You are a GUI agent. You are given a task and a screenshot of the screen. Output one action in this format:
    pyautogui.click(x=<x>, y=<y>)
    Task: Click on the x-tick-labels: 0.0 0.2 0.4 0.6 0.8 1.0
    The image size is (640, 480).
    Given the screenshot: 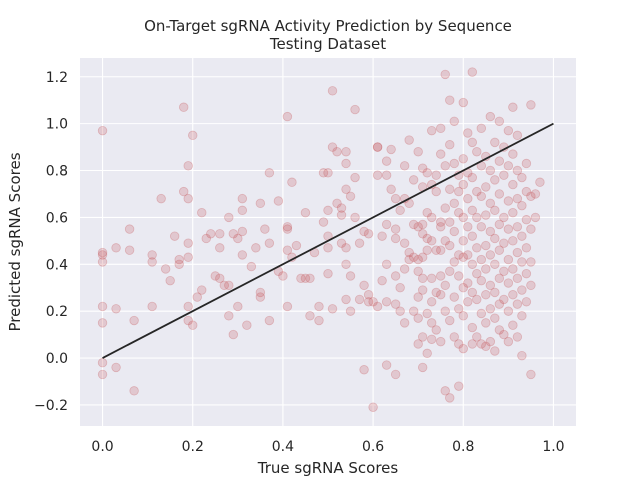 What is the action you would take?
    pyautogui.click(x=327, y=447)
    